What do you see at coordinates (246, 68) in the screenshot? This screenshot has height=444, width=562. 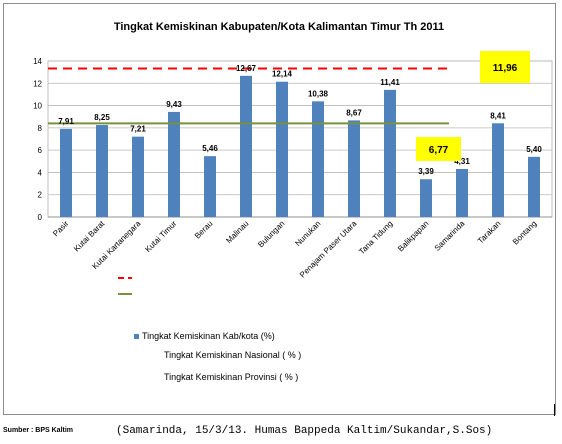 I see `data-label-5: 12,67` at bounding box center [246, 68].